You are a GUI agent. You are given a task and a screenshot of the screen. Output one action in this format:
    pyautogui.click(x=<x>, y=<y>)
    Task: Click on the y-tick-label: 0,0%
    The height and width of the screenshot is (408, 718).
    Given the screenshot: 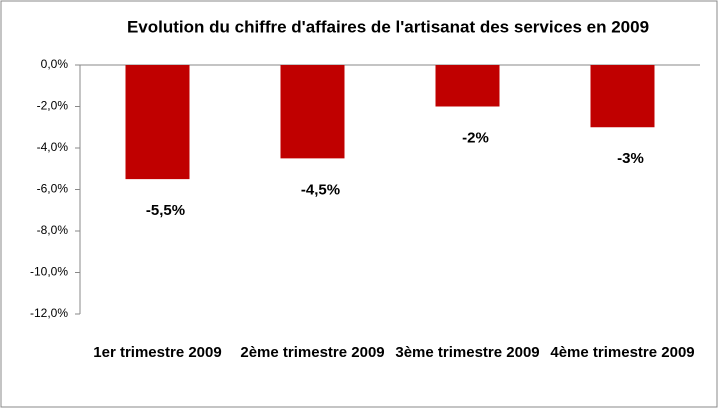 What is the action you would take?
    pyautogui.click(x=55, y=64)
    